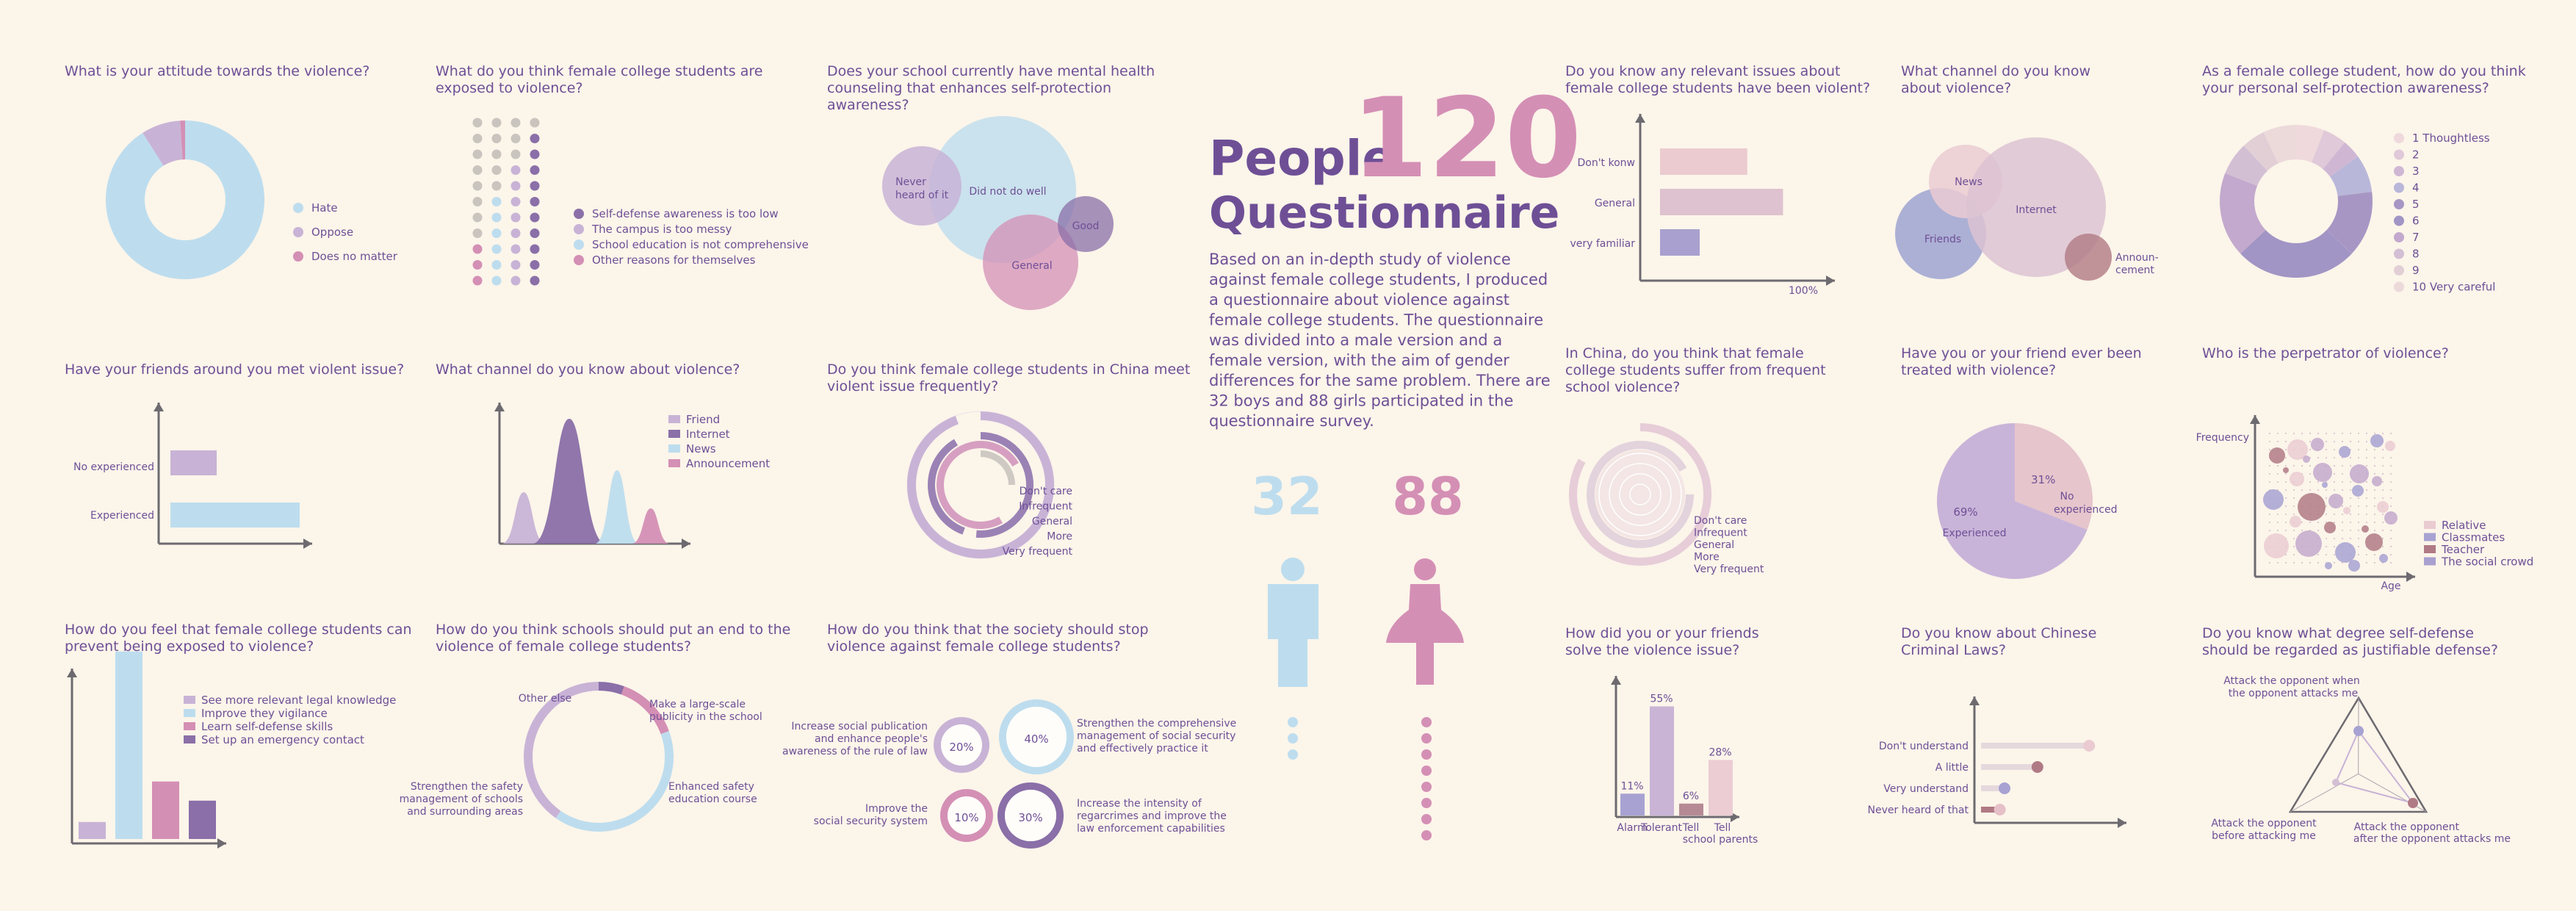  Describe the element at coordinates (2399, 286) in the screenshot. I see `awareness-legend-swatch` at that location.